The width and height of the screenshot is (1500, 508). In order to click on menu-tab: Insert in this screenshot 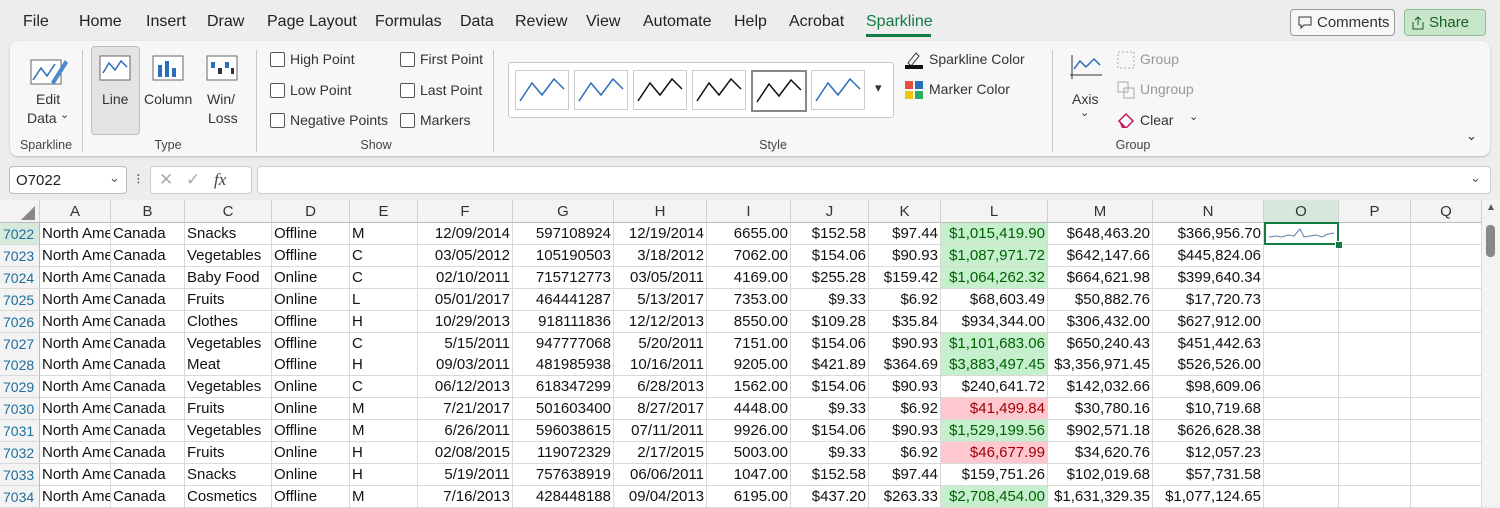, I will do `click(166, 22)`.